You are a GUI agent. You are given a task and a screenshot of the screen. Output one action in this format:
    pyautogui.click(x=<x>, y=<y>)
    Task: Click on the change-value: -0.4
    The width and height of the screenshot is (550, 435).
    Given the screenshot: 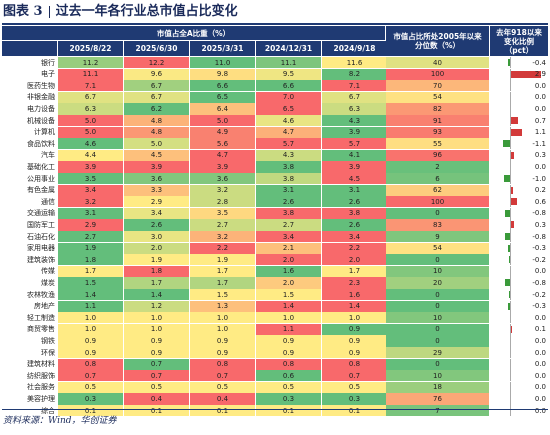 What is the action you would take?
    pyautogui.click(x=539, y=62)
    